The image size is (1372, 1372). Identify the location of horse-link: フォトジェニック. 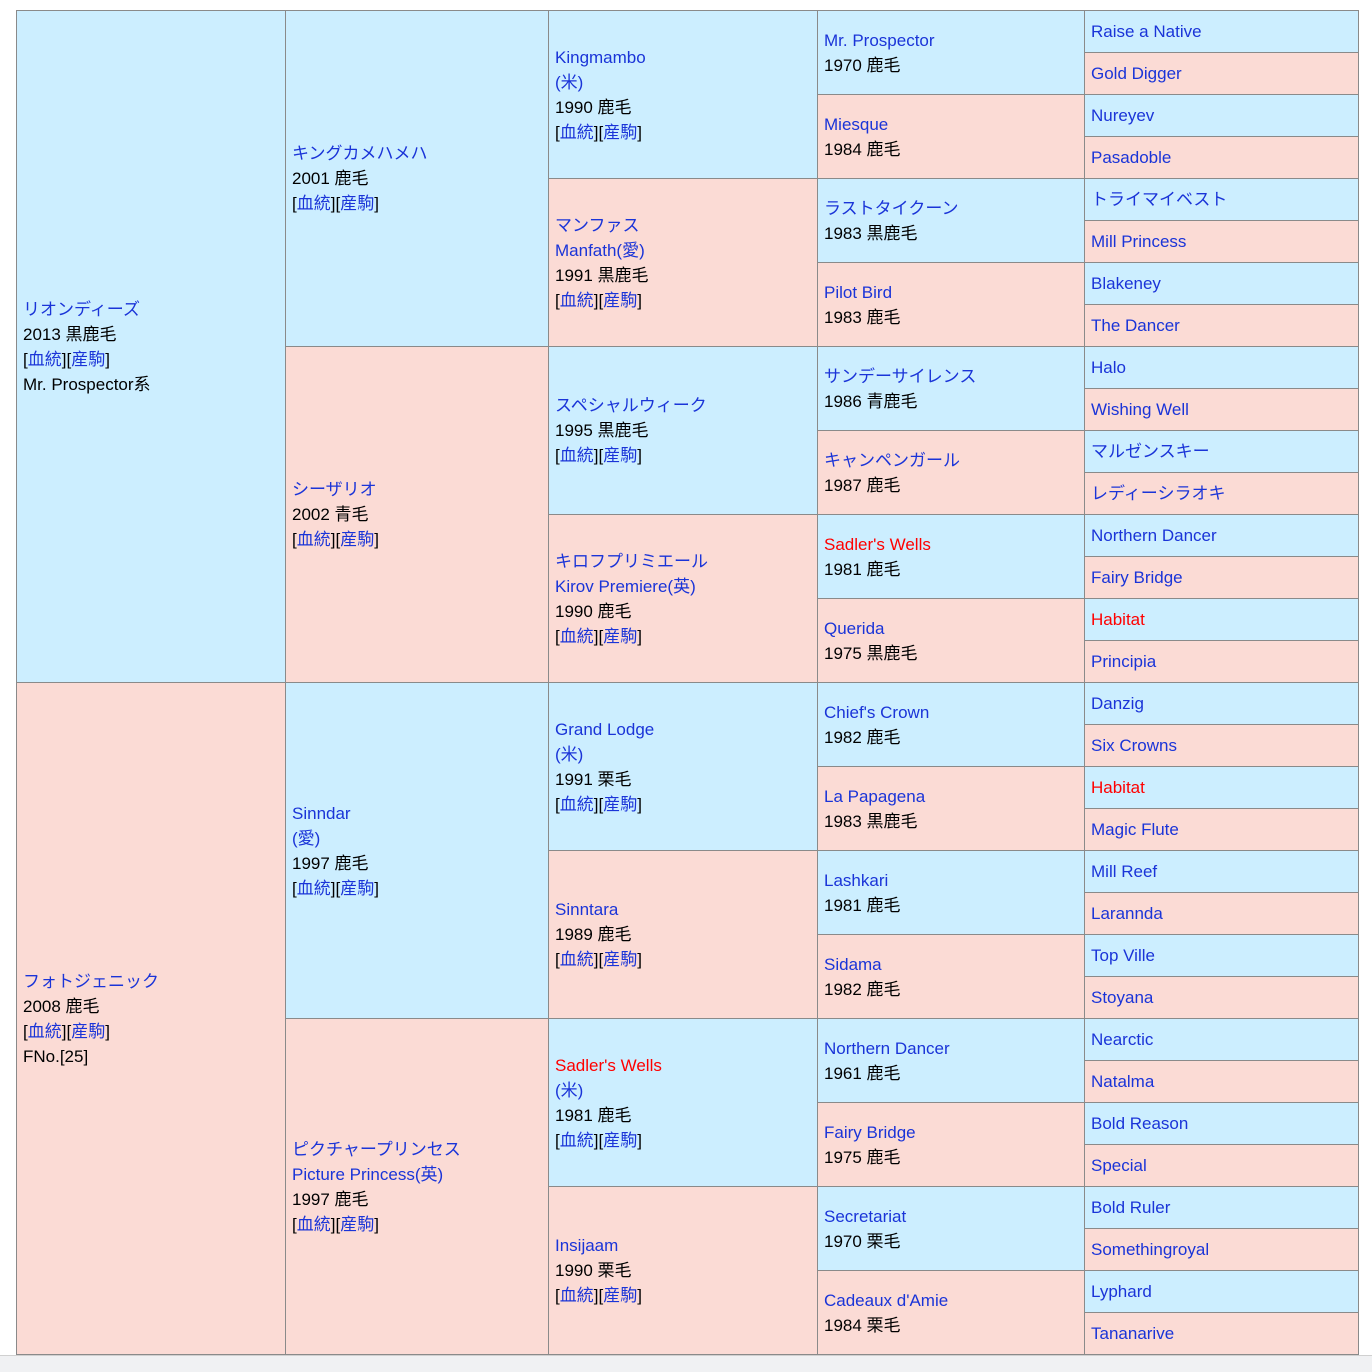
(91, 981).